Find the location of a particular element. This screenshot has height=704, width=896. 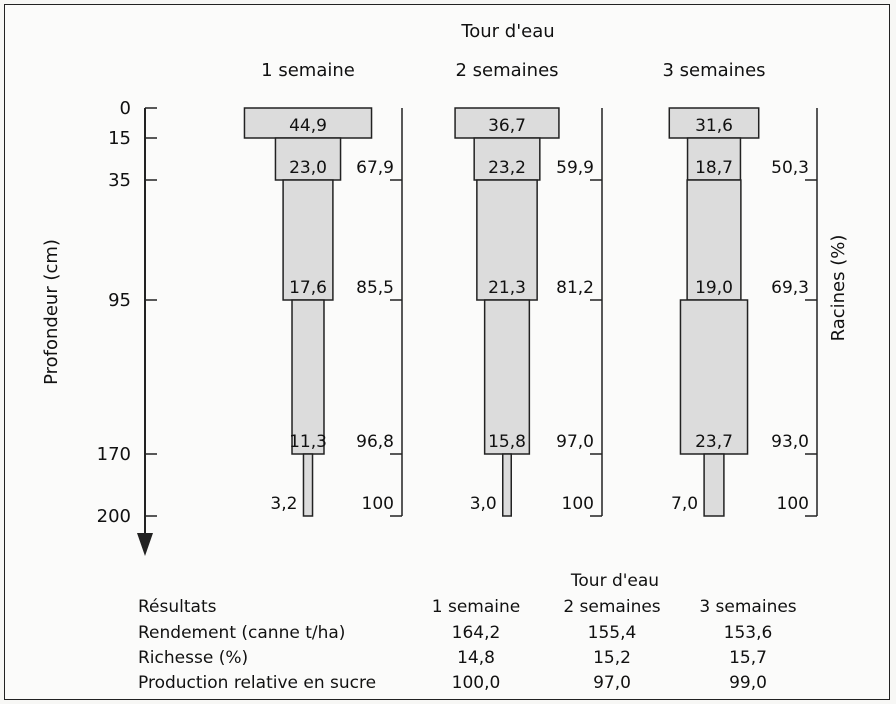

bar-value-label: 15,8 is located at coordinates (507, 442).